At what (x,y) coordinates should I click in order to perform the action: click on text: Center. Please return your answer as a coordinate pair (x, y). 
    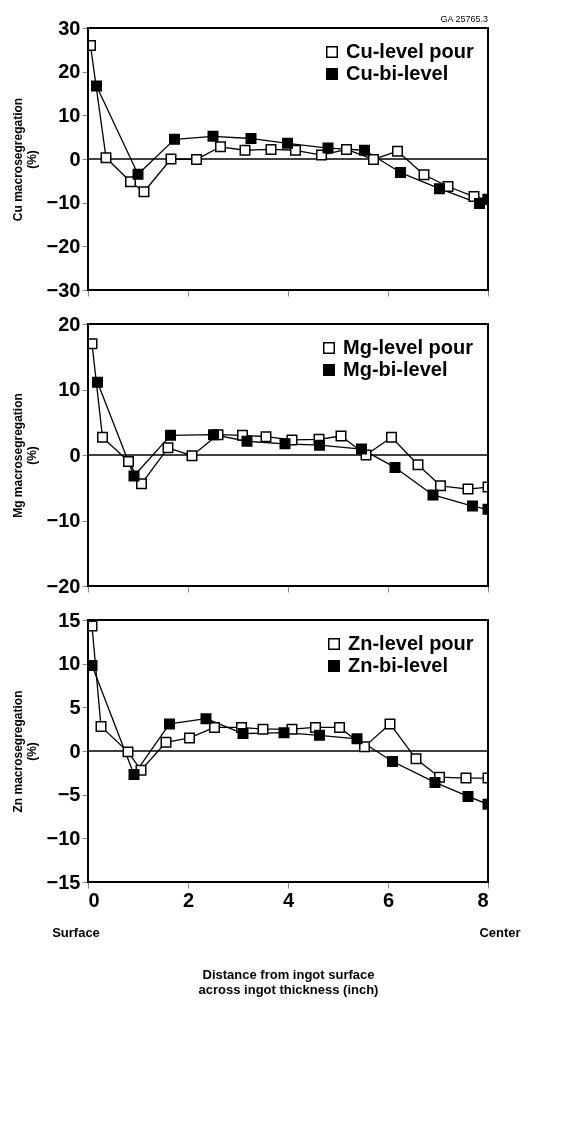
    Looking at the image, I should click on (500, 932).